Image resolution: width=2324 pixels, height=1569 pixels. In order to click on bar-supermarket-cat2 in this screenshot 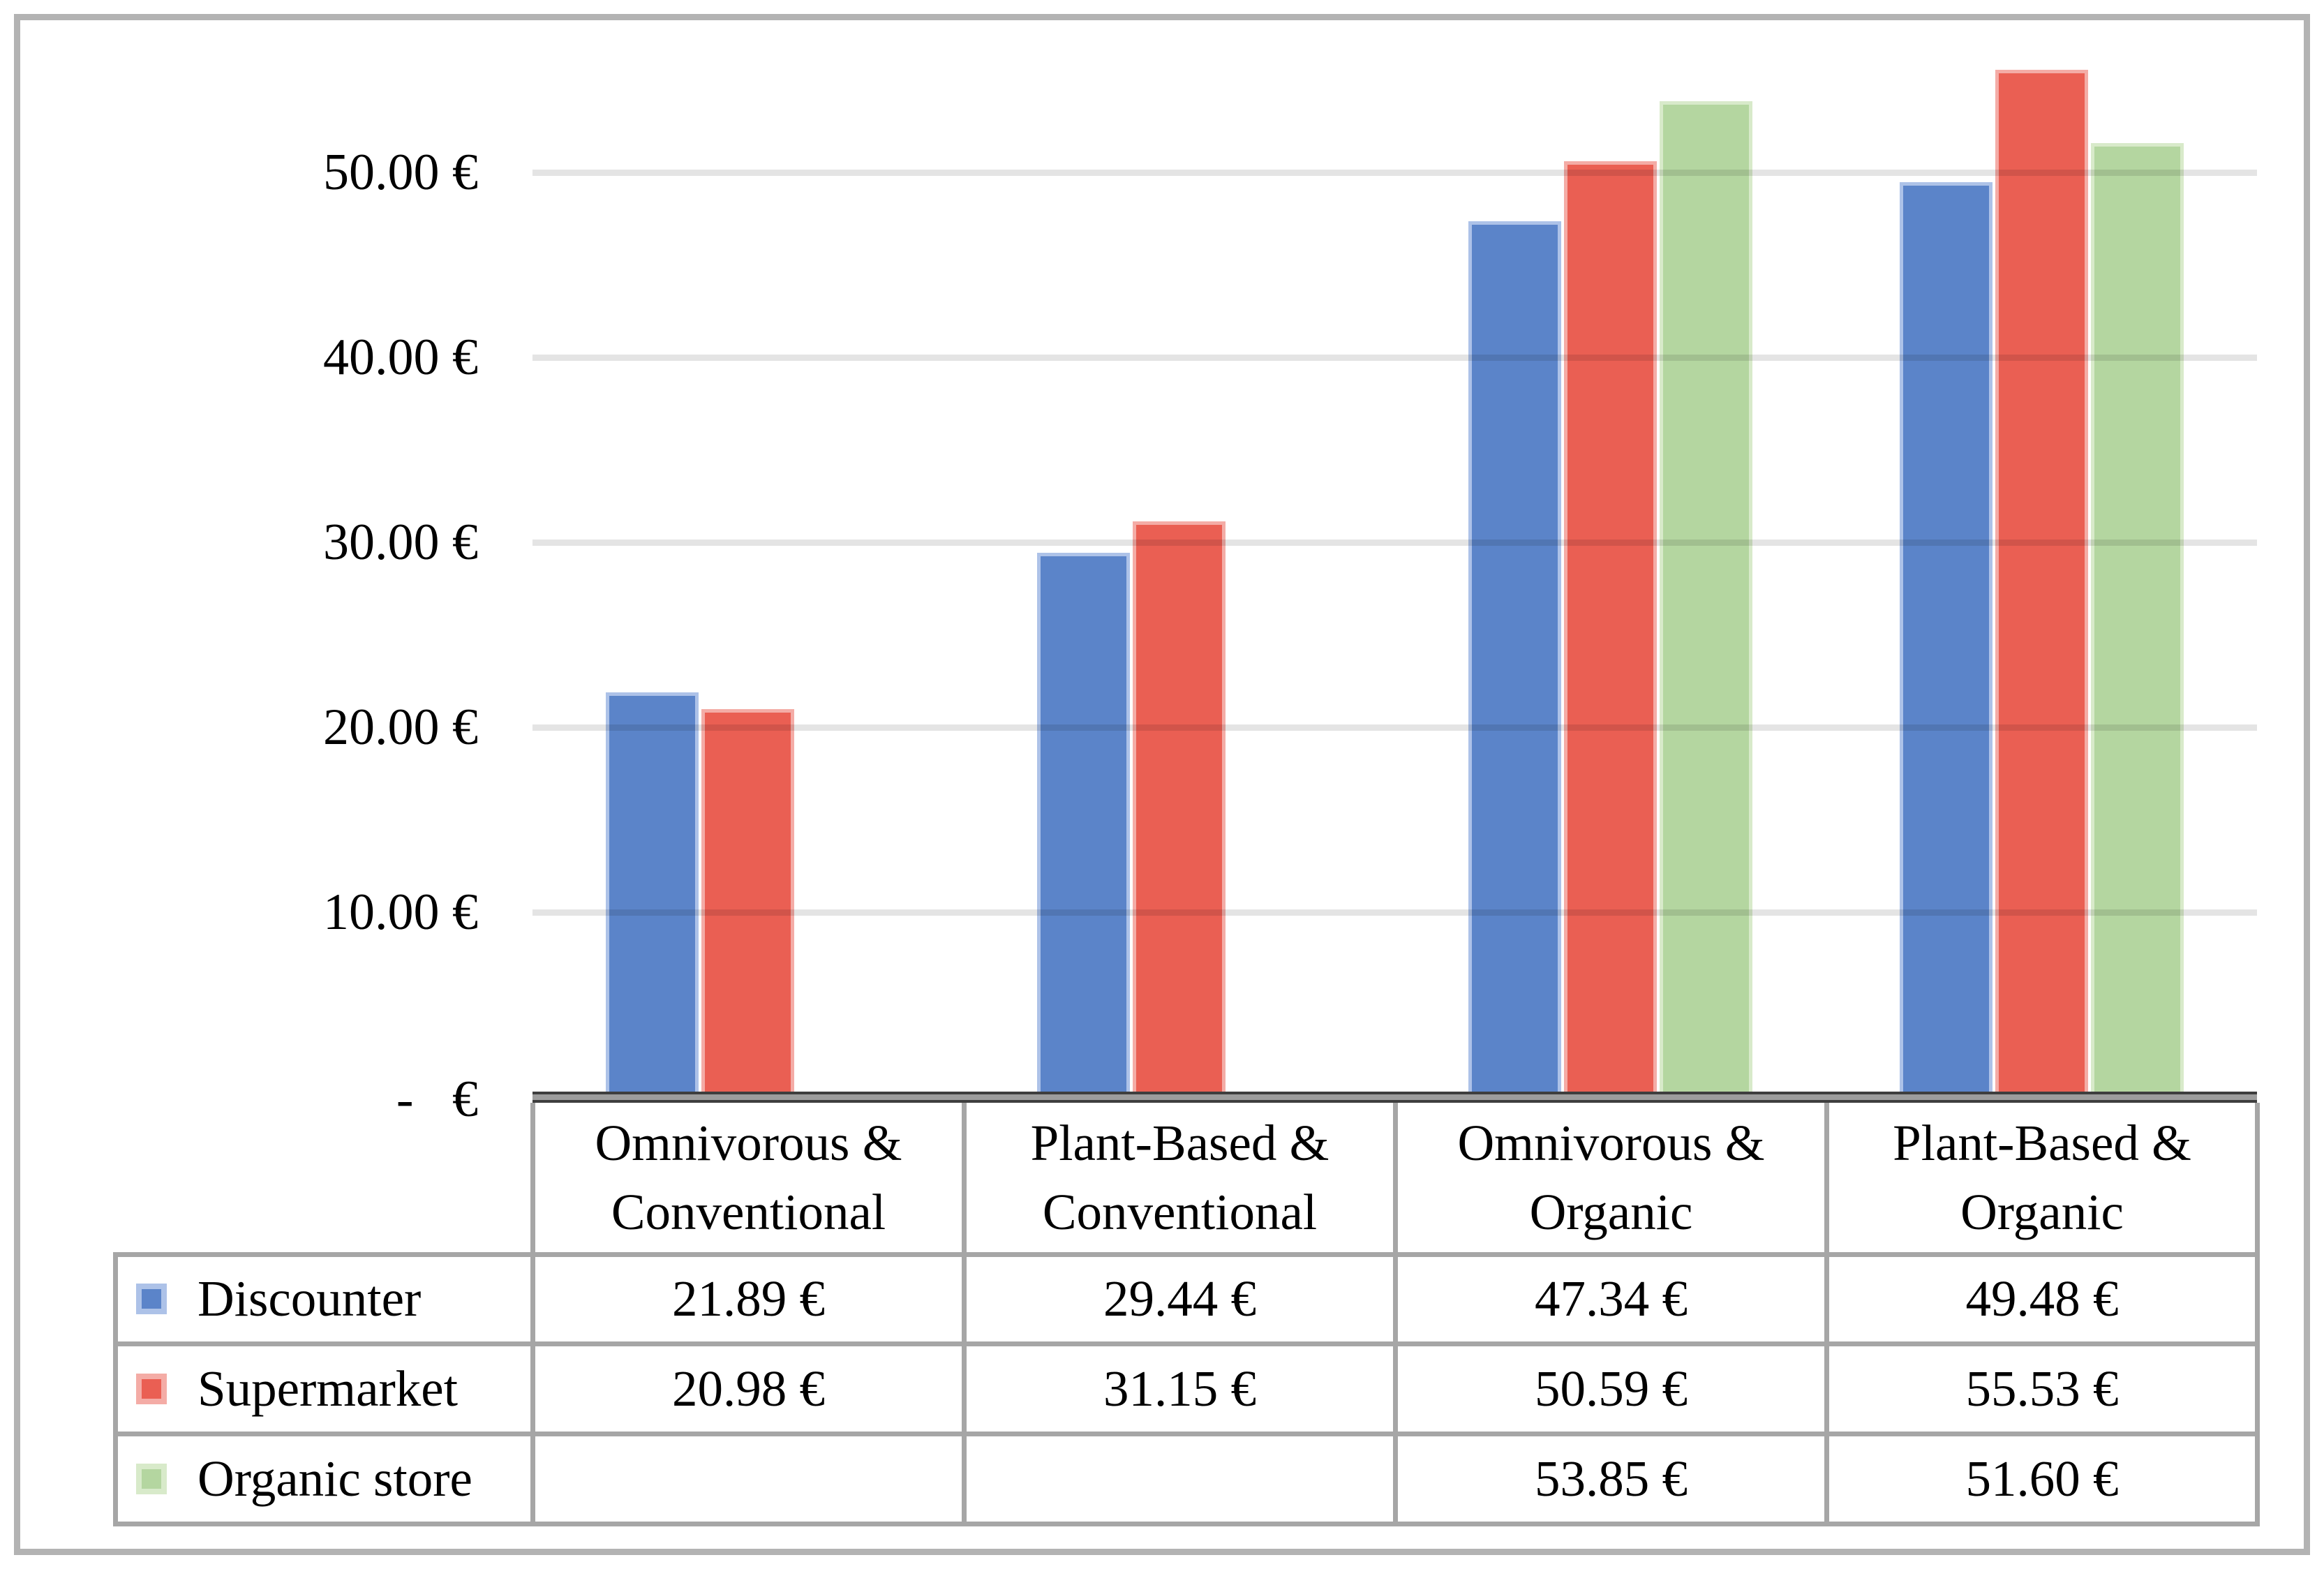, I will do `click(1179, 806)`.